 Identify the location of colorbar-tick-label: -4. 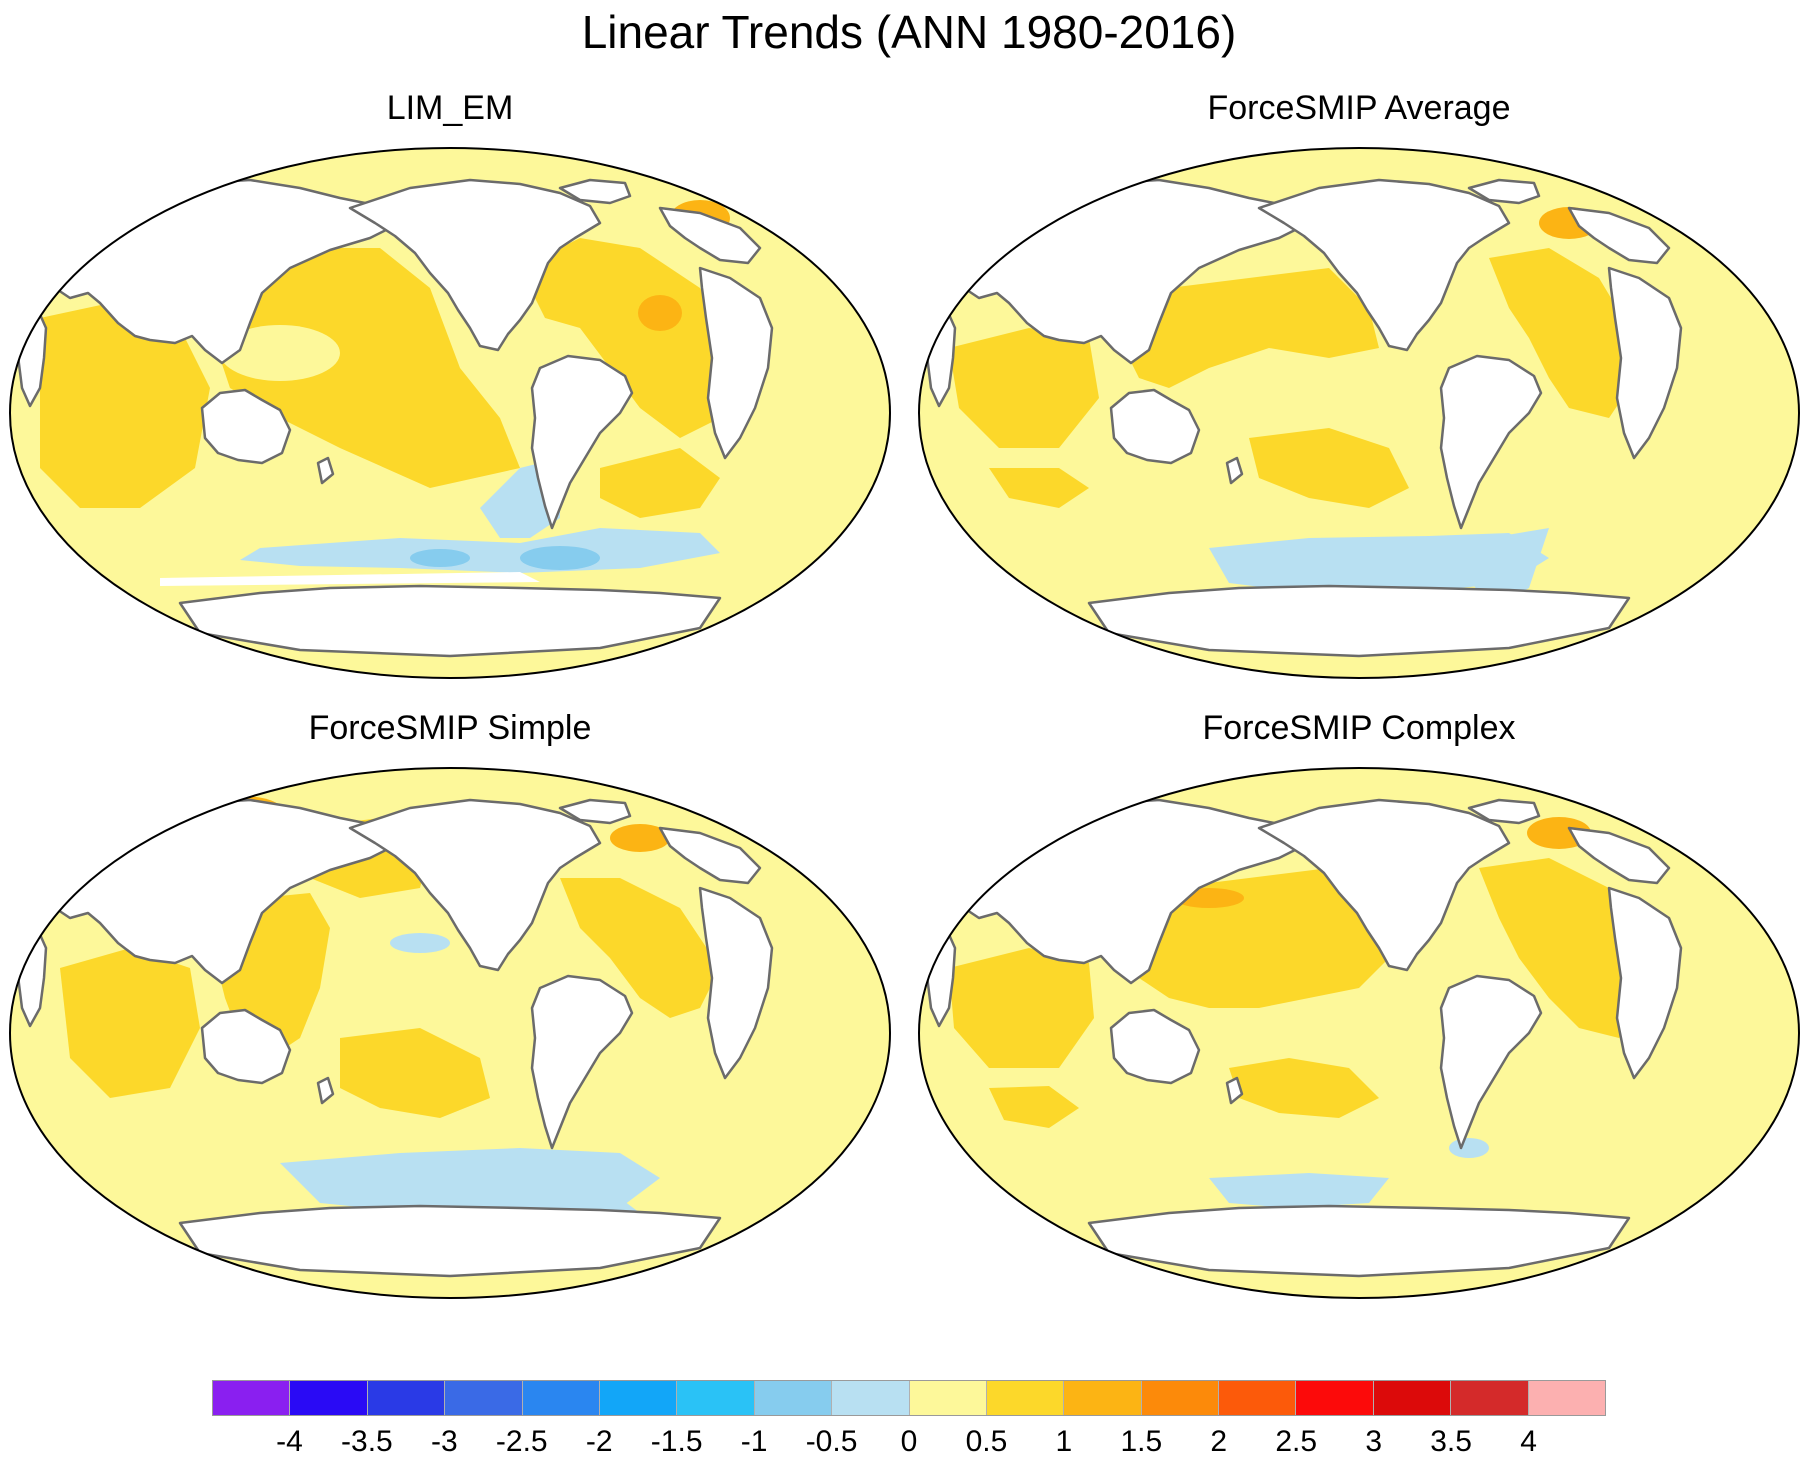
(289, 1441).